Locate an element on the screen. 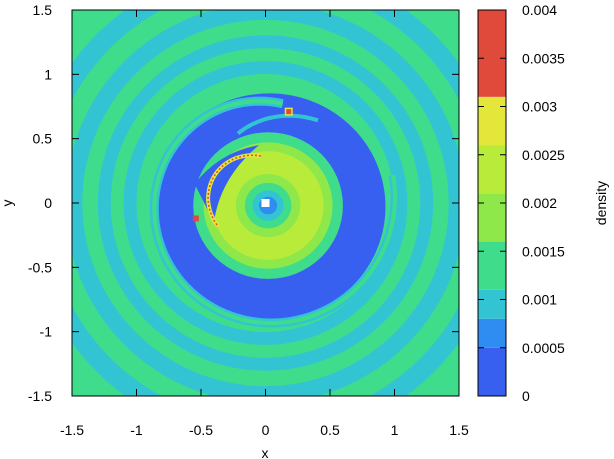 This screenshot has height=459, width=614. y-axis-label: y is located at coordinates (7, 203).